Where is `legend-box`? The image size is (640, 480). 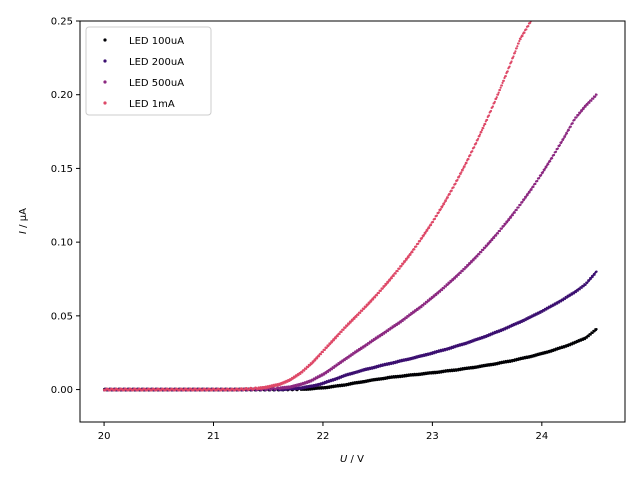
legend-box is located at coordinates (148, 71).